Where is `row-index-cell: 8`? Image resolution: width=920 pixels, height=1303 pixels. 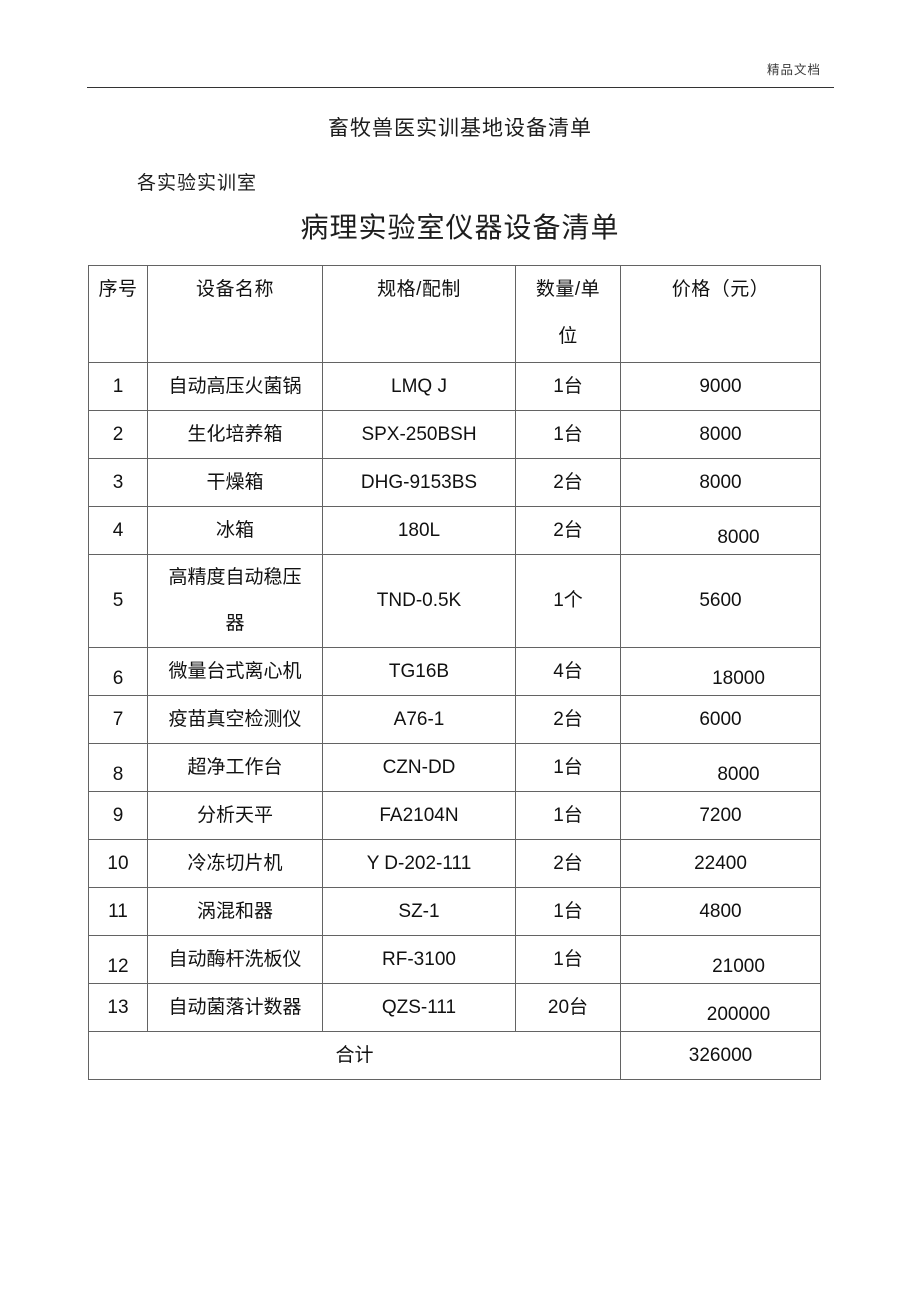
row-index-cell: 8 is located at coordinates (118, 767).